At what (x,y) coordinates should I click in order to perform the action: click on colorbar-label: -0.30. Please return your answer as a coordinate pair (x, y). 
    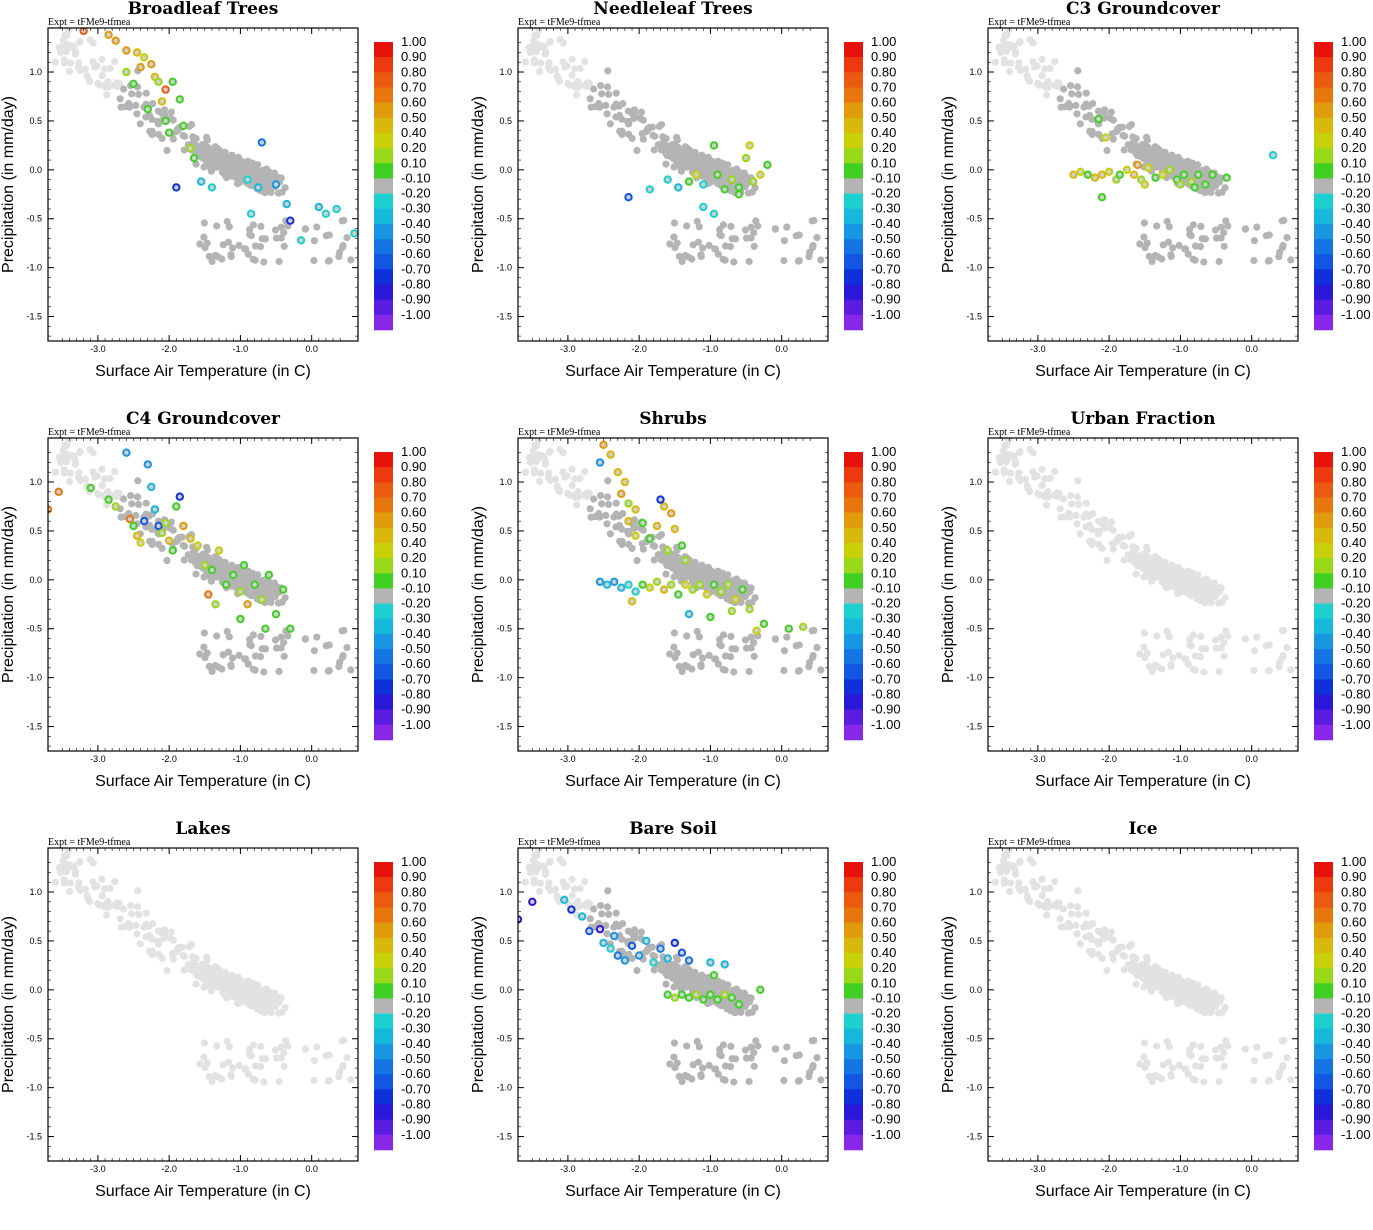
    Looking at the image, I should click on (886, 618).